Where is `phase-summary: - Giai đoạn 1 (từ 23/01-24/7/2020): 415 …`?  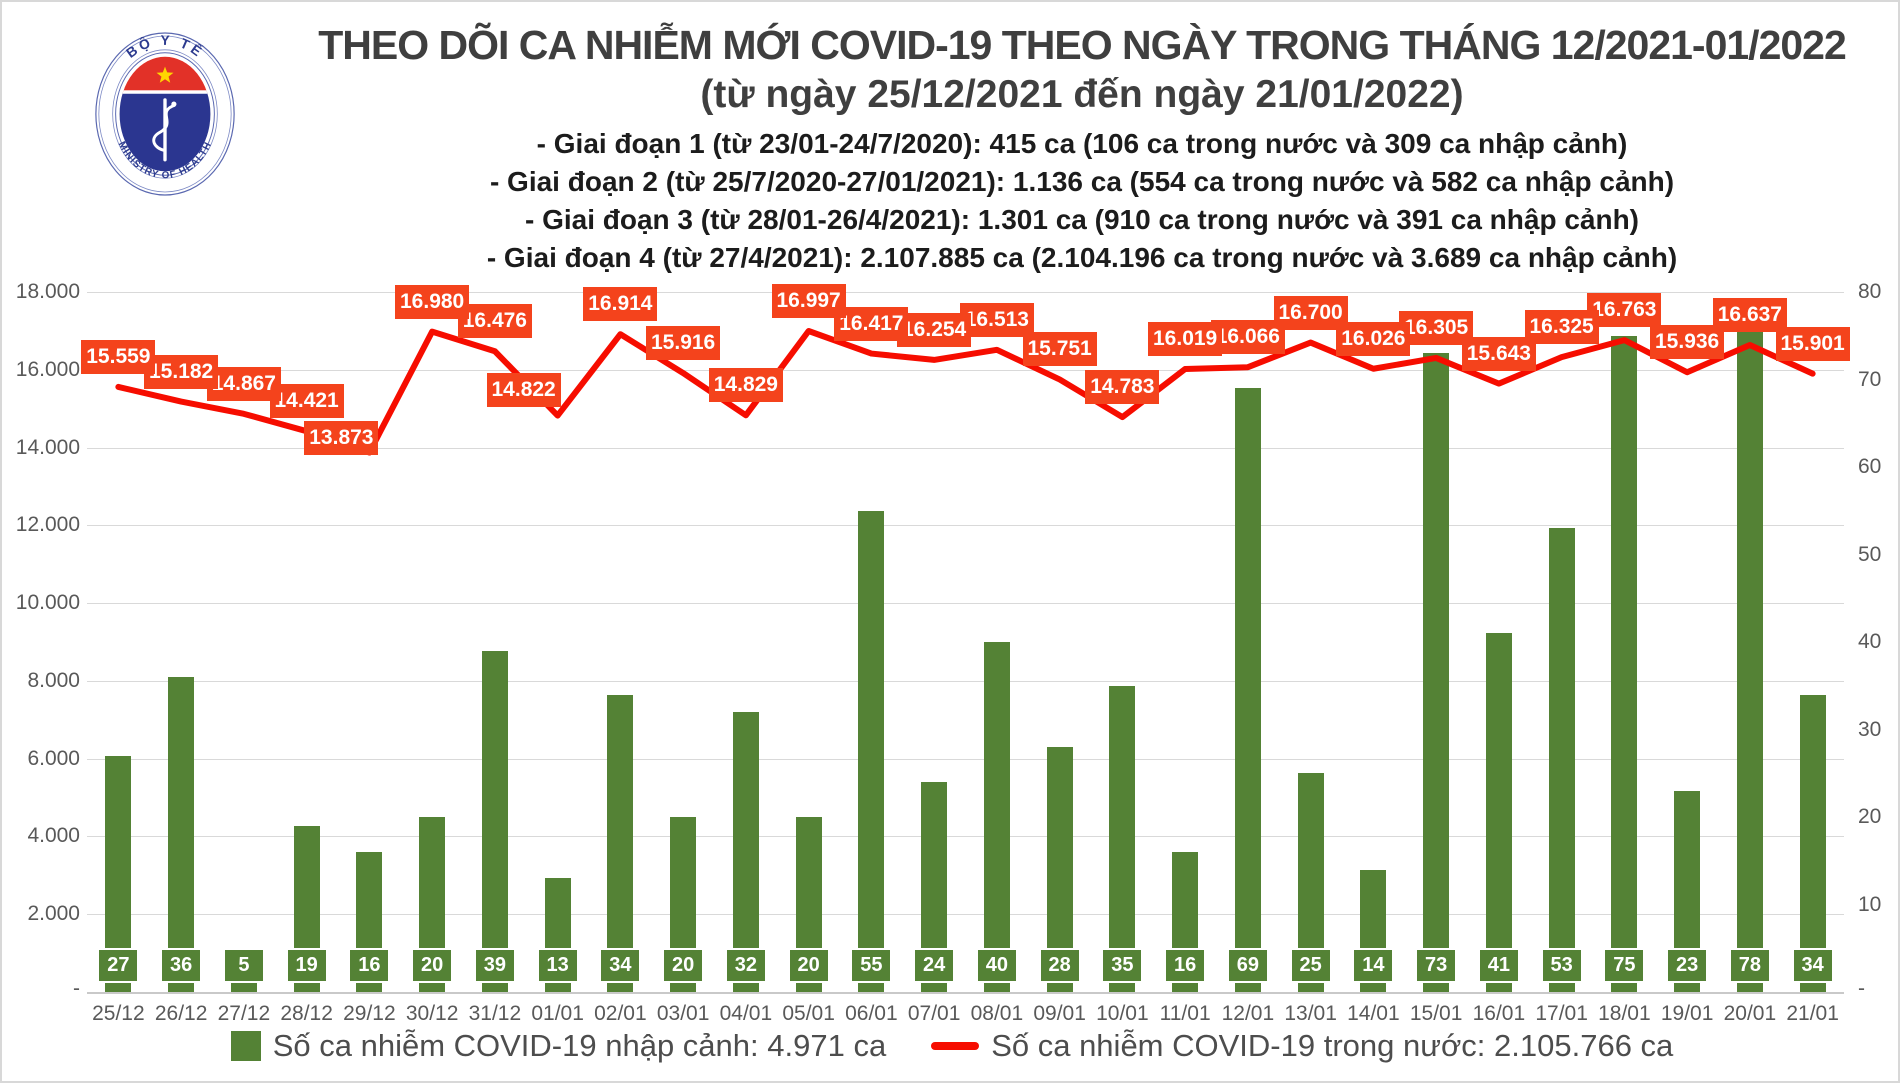 phase-summary: - Giai đoạn 1 (từ 23/01-24/7/2020): 415 … is located at coordinates (1082, 201).